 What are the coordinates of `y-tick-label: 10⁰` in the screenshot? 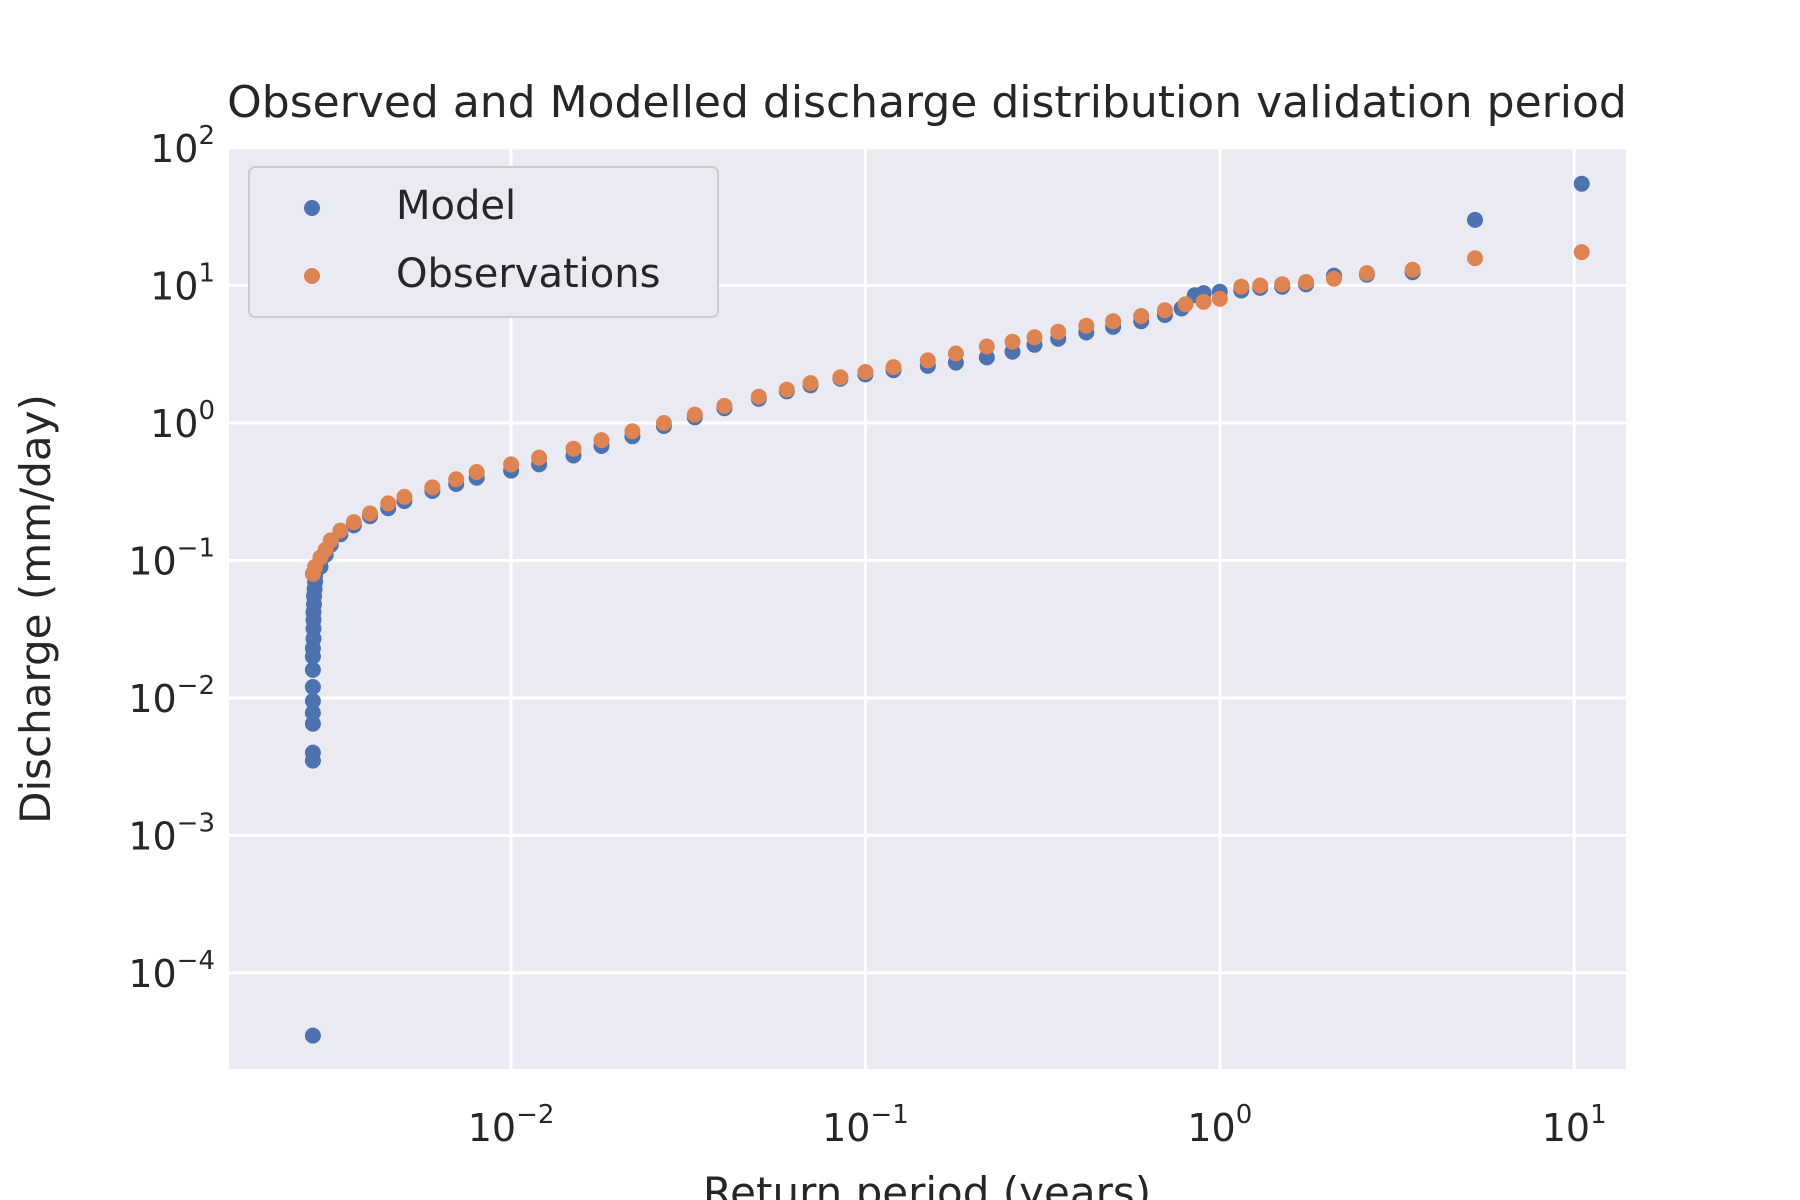 It's located at (182, 421).